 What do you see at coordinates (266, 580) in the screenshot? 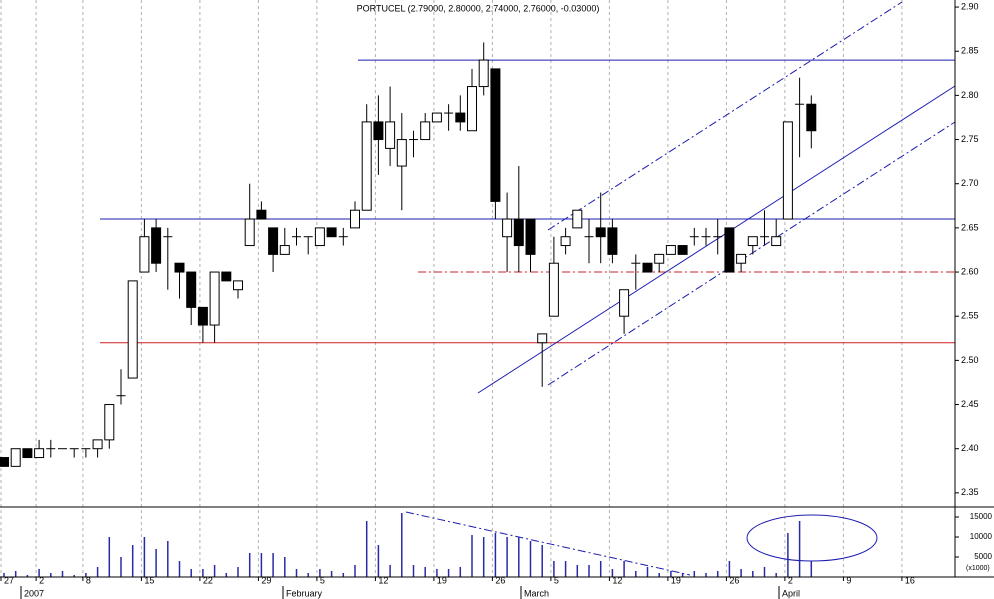
I see `x-tick-label: 29` at bounding box center [266, 580].